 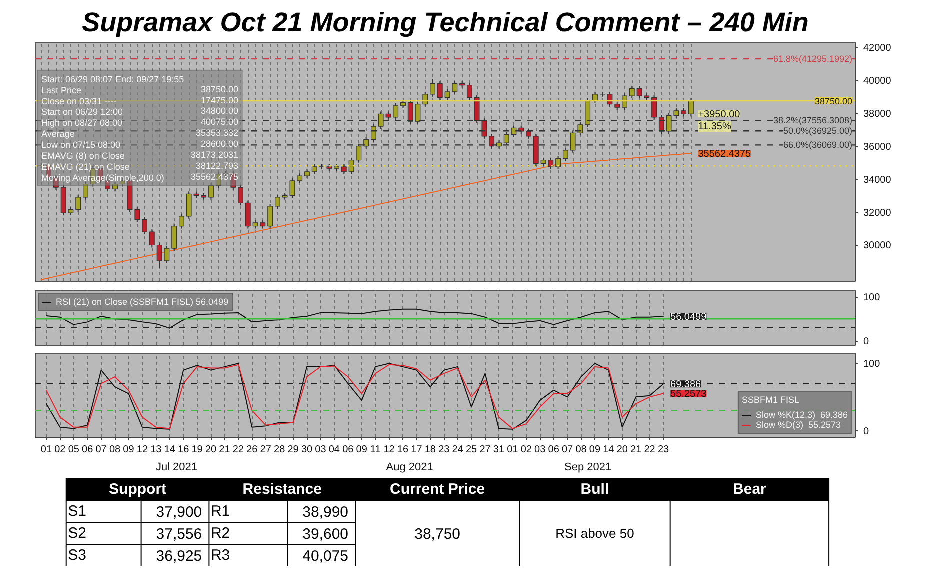 What do you see at coordinates (798, 425) in the screenshot?
I see `legend-label: Slow %D(3) 55.2573` at bounding box center [798, 425].